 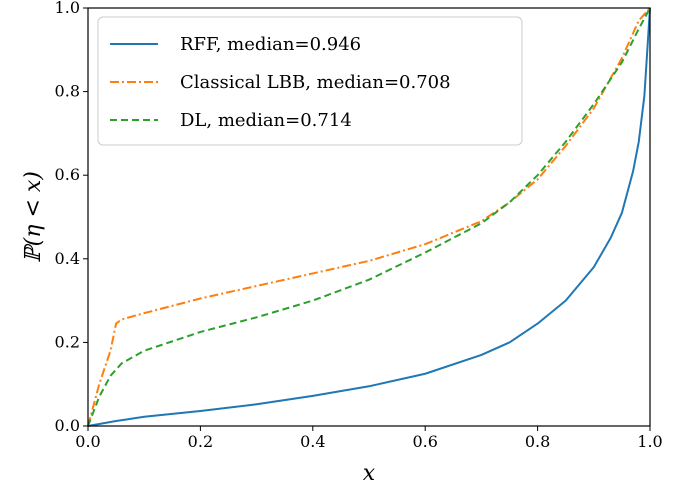 I want to click on x-axis-label: x, so click(x=369, y=473).